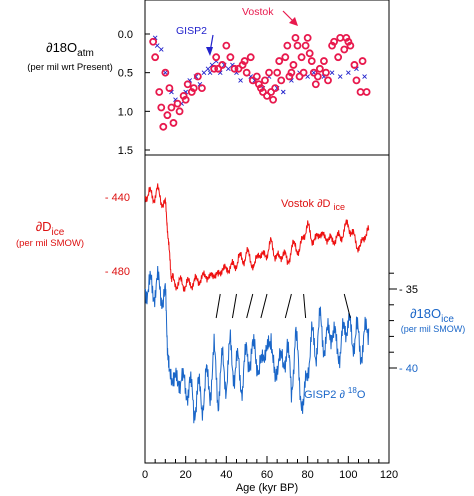 Image resolution: width=474 pixels, height=496 pixels. What do you see at coordinates (389, 475) in the screenshot?
I see `x-tick-label: 120` at bounding box center [389, 475].